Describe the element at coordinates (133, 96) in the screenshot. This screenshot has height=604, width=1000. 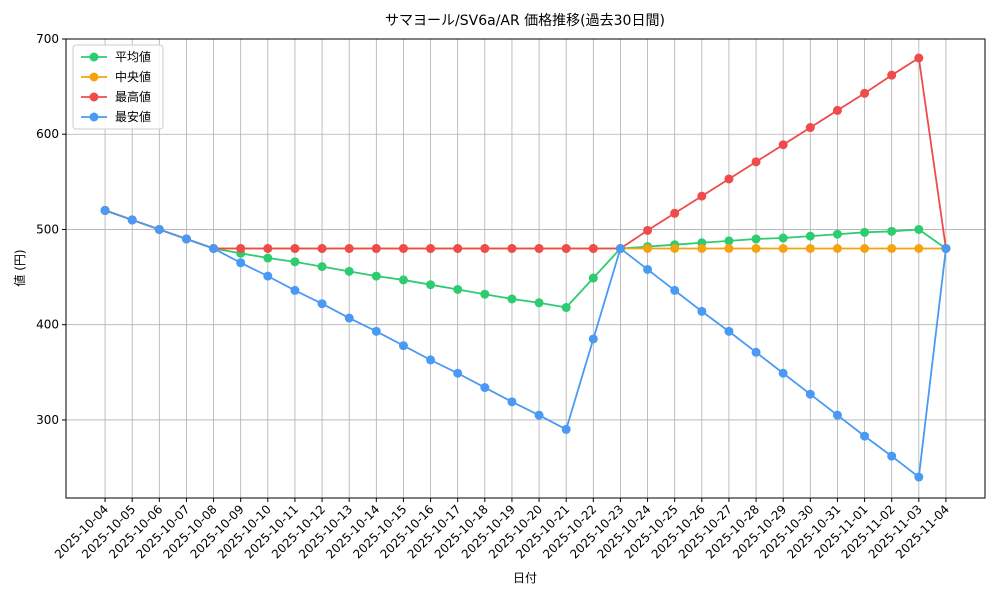
I see `legend-label: 最高値` at that location.